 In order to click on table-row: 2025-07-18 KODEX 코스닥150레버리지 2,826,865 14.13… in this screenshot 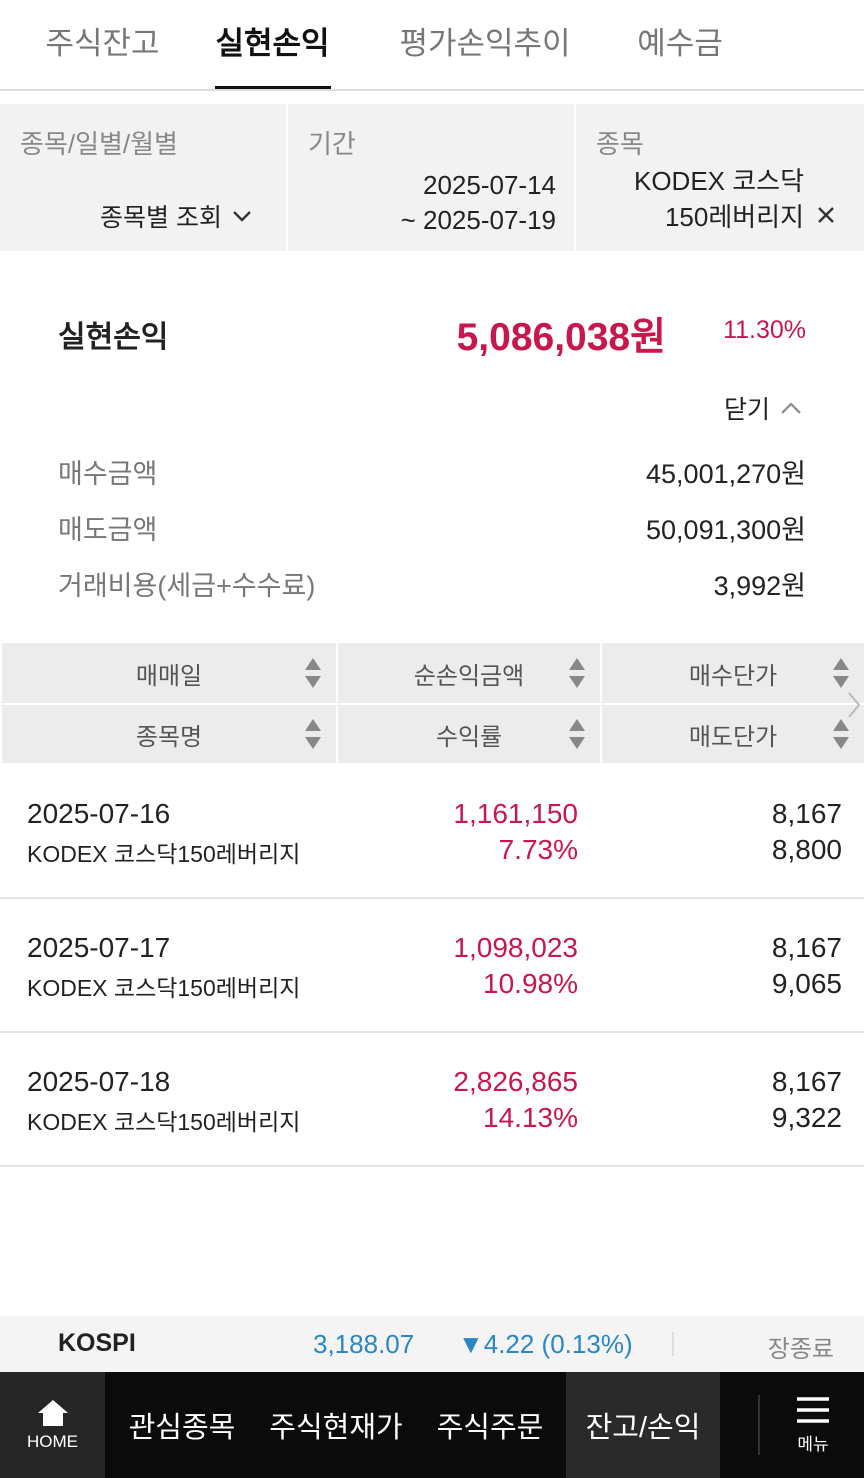, I will do `click(432, 1100)`.